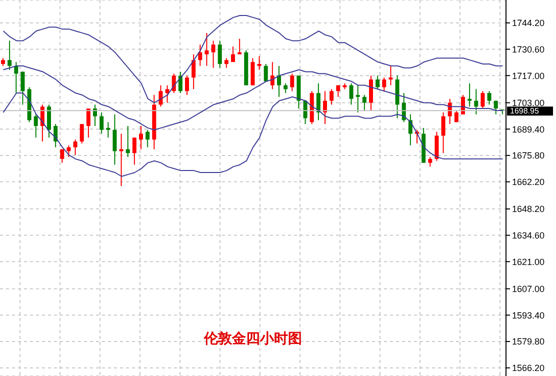  What do you see at coordinates (528, 368) in the screenshot?
I see `y-tick-label: 1566.20` at bounding box center [528, 368].